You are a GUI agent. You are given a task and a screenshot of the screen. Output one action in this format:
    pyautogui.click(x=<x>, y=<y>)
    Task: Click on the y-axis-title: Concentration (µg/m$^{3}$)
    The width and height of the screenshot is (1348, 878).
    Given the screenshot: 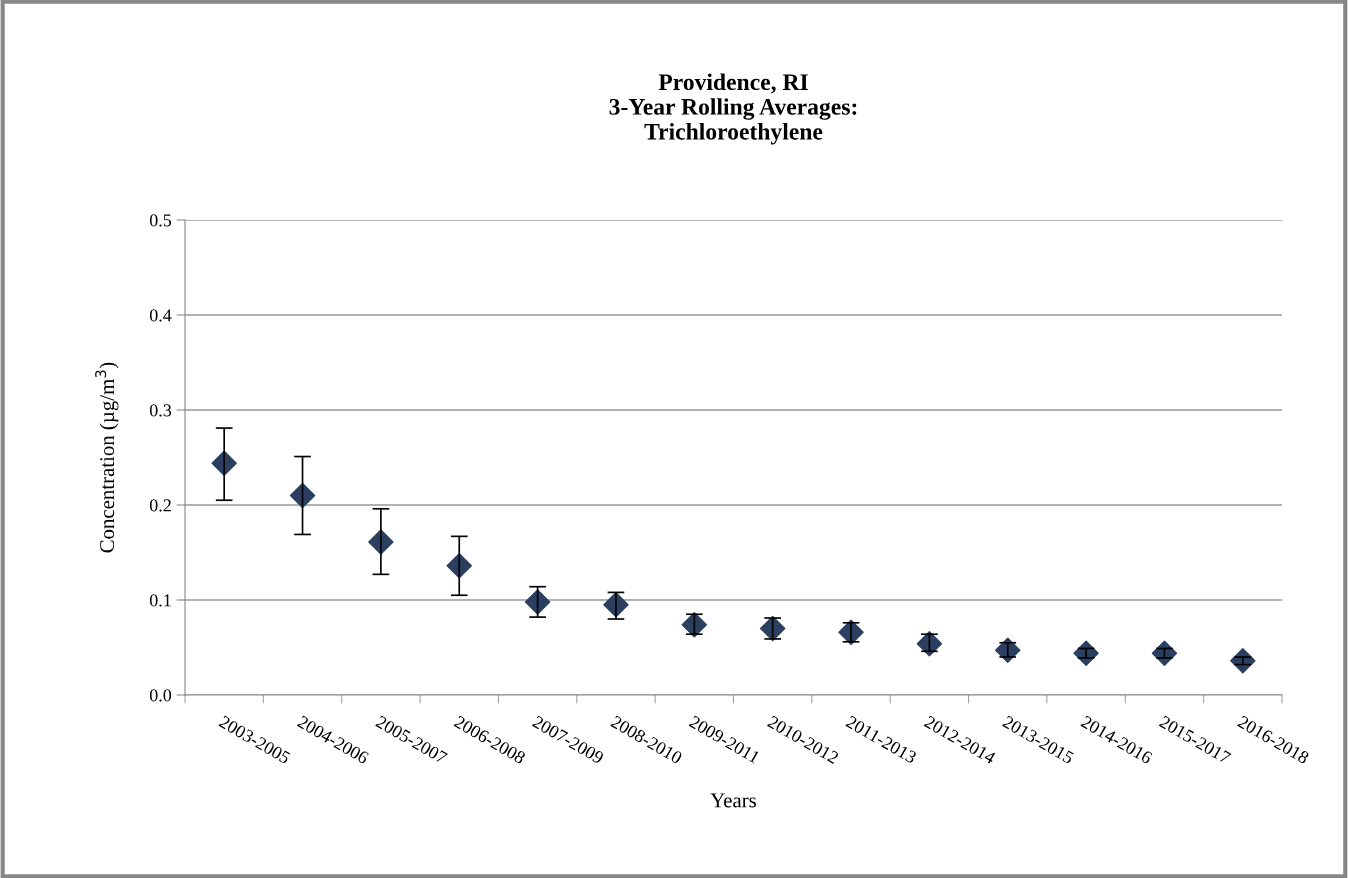 What is the action you would take?
    pyautogui.click(x=107, y=457)
    